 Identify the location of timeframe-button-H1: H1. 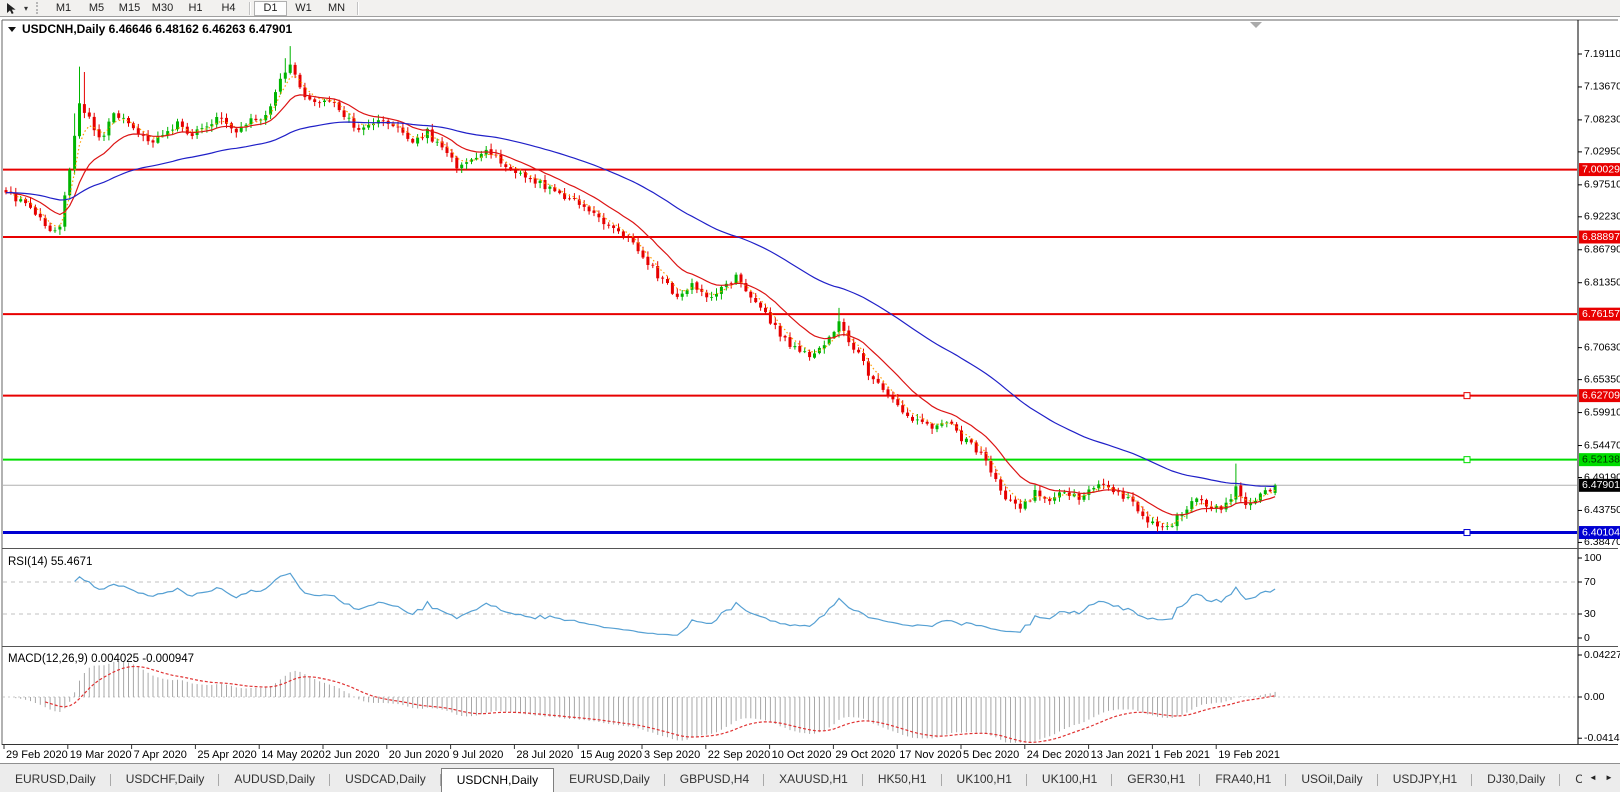
(195, 7).